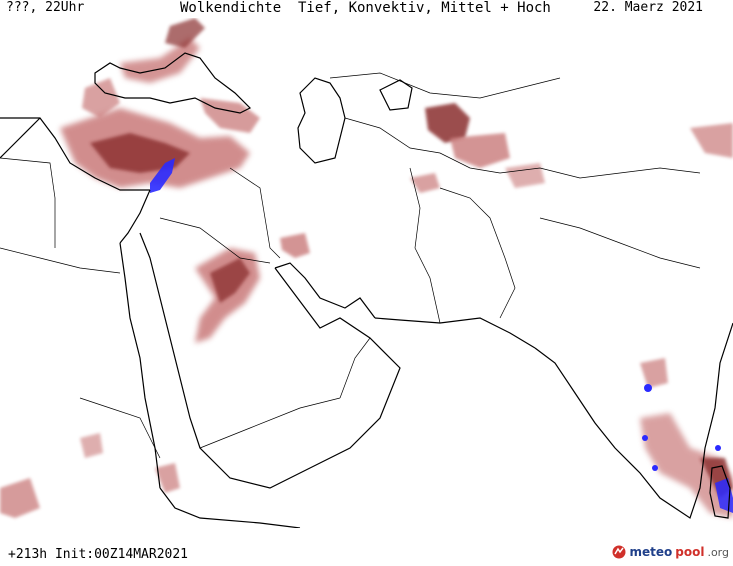 This screenshot has height=566, width=733. What do you see at coordinates (185, 33) in the screenshot?
I see `cloud-area-blacksea-north` at bounding box center [185, 33].